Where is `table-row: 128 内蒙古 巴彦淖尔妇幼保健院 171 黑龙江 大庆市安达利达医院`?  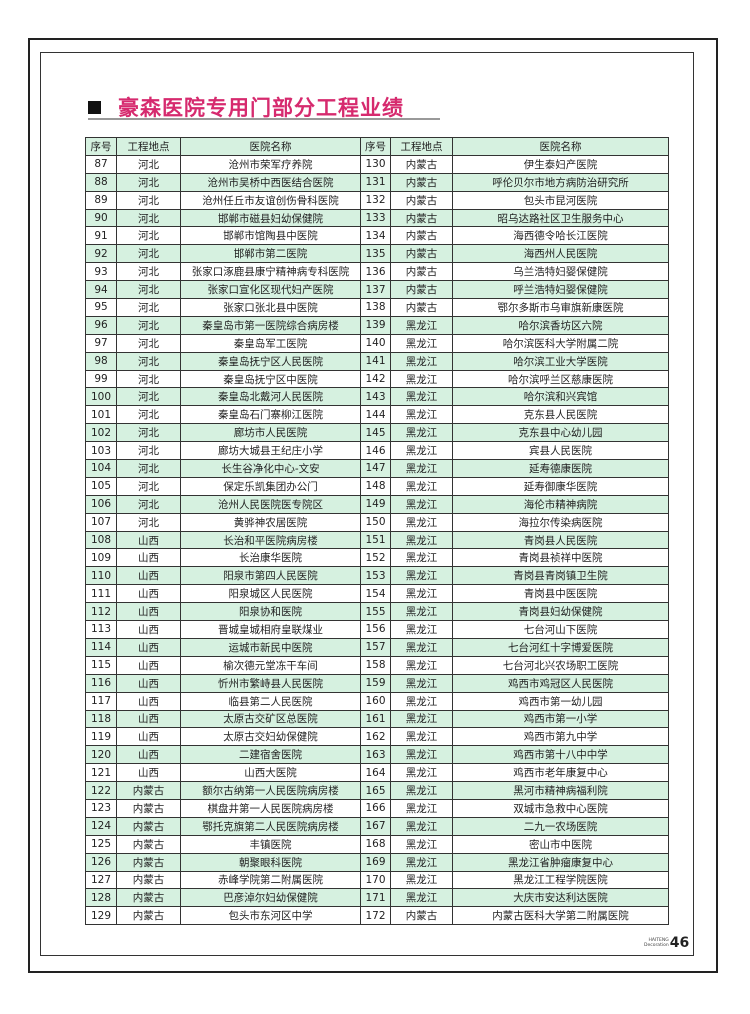
table-row: 128 内蒙古 巴彦淖尔妇幼保健院 171 黑龙江 大庆市安达利达医院 is located at coordinates (377, 898).